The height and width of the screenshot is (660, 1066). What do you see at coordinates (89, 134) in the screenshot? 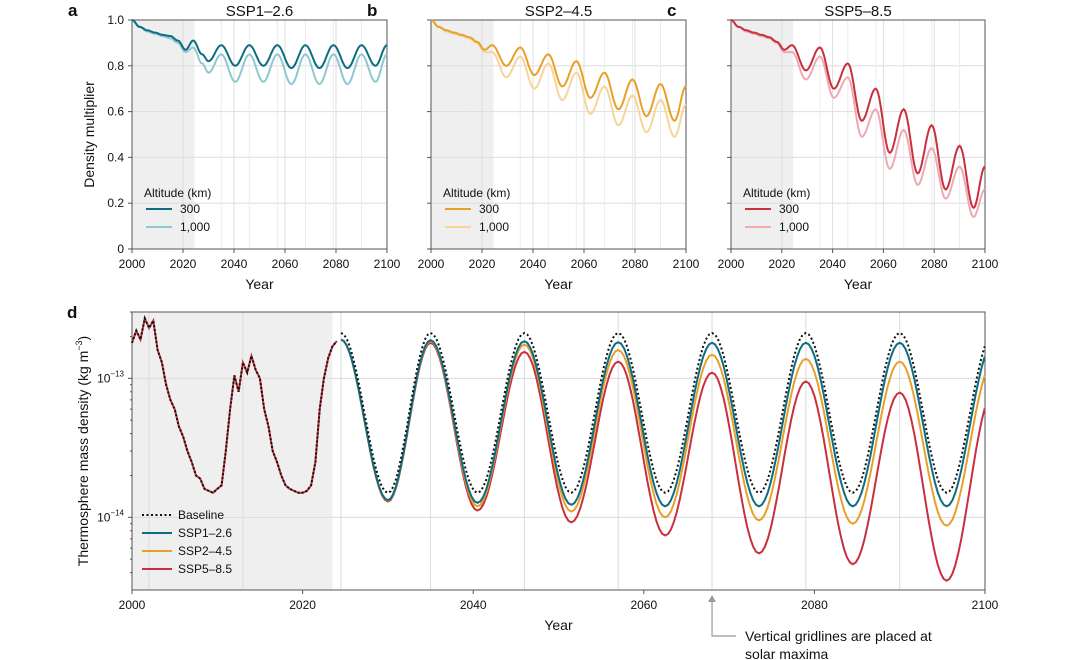
I see `y-axis-label: Density multiplier` at bounding box center [89, 134].